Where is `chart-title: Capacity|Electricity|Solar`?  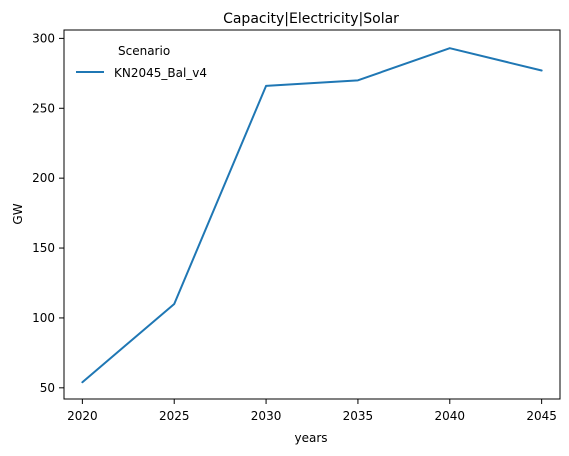 chart-title: Capacity|Electricity|Solar is located at coordinates (311, 19).